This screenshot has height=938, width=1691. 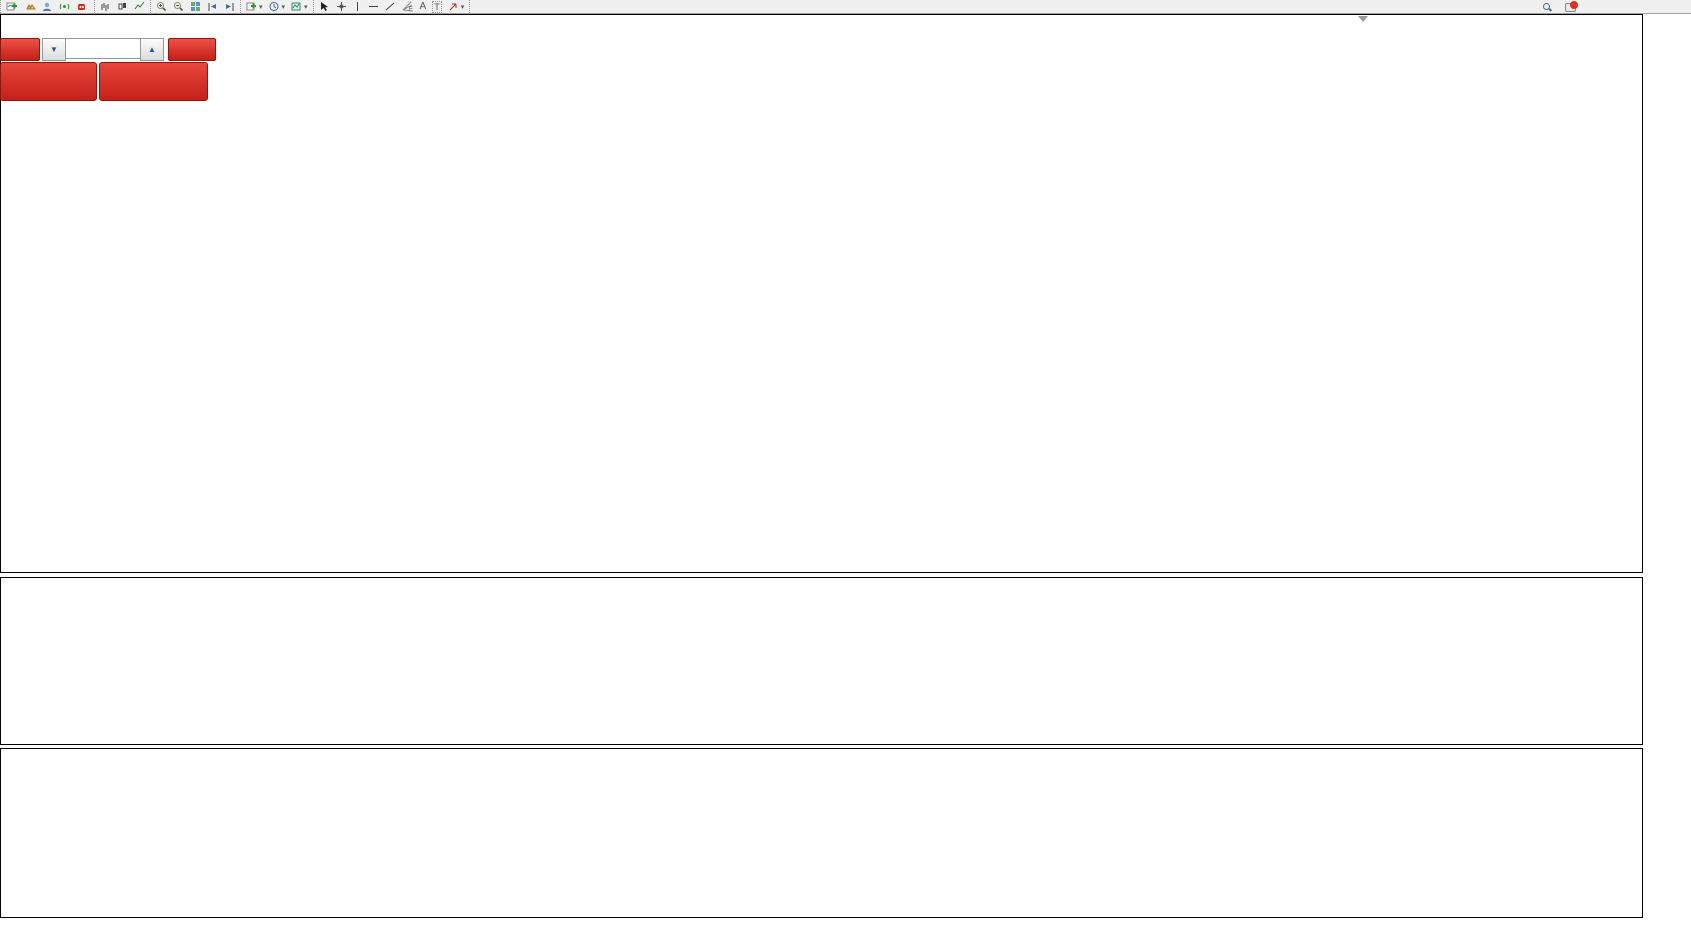 I want to click on search-icon, so click(x=1547, y=6).